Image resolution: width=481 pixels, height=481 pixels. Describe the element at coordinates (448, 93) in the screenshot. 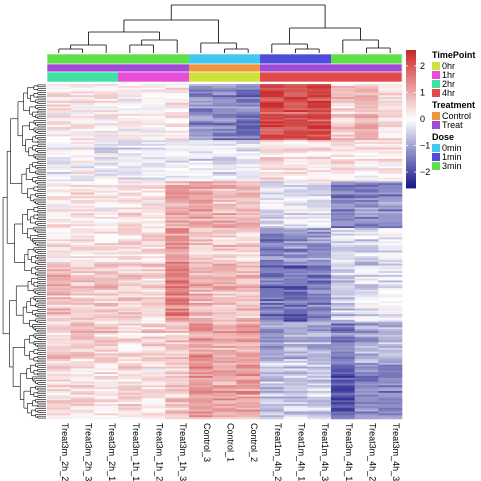

I see `legend-item-label: 4hr` at that location.